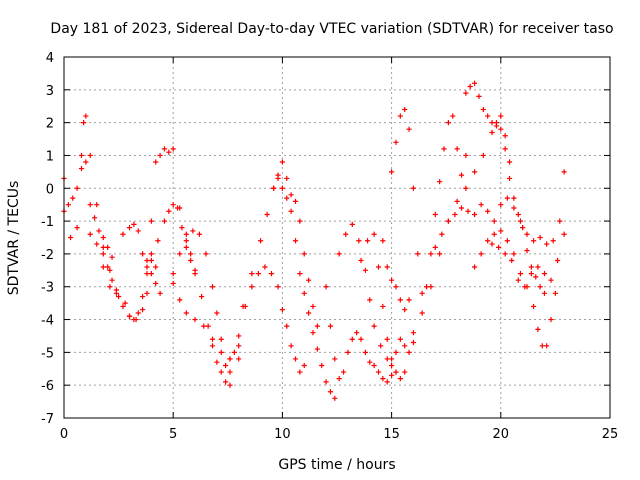 The width and height of the screenshot is (640, 480). Describe the element at coordinates (173, 434) in the screenshot. I see `x-tick-label: 5` at that location.